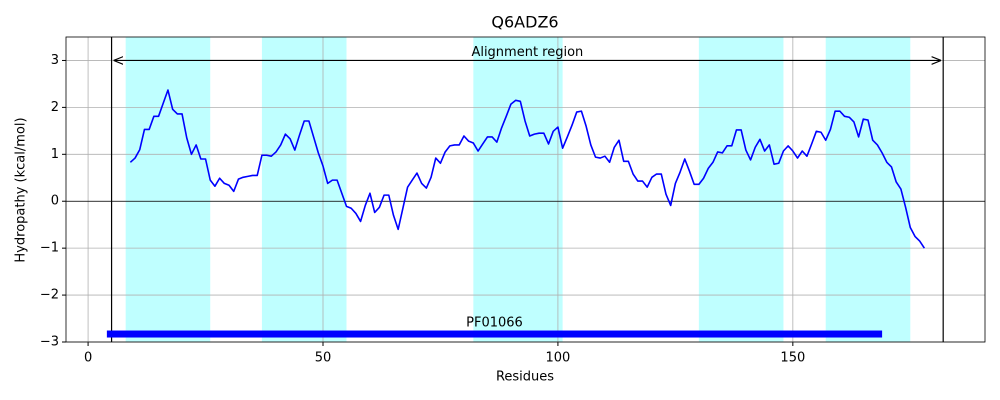  Describe the element at coordinates (527, 52) in the screenshot. I see `alignment-label: Alignment region` at that location.